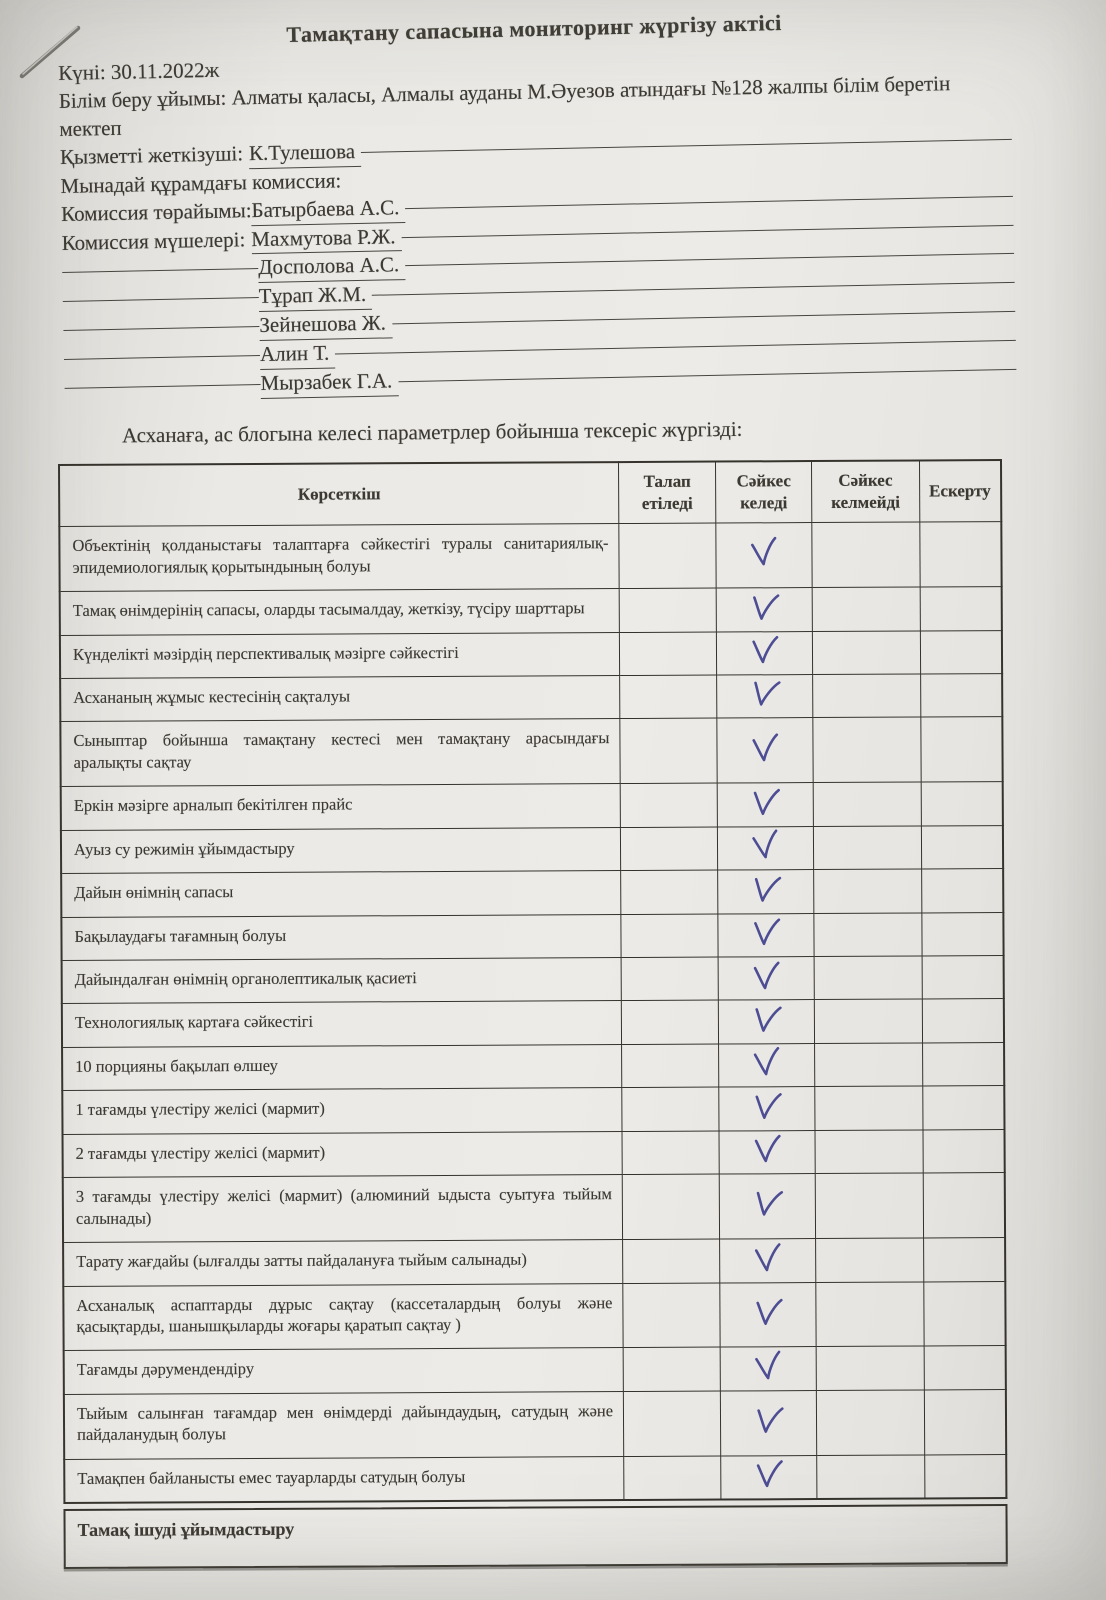  Describe the element at coordinates (339, 494) in the screenshot. I see `column-header: Көрсеткіш` at that location.